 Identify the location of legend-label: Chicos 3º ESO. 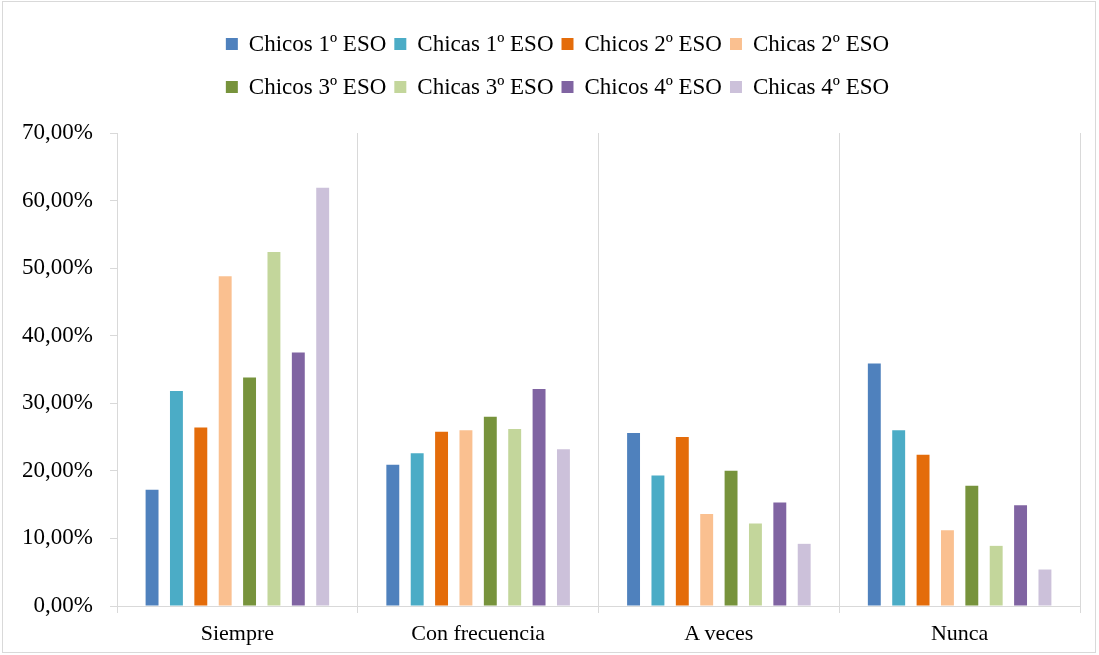
(317, 87).